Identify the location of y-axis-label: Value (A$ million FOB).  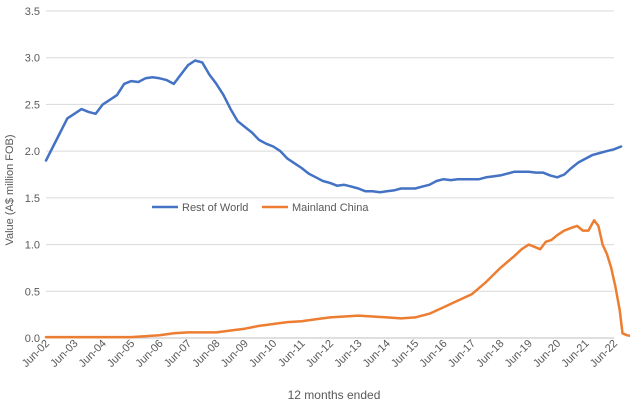
(10, 189).